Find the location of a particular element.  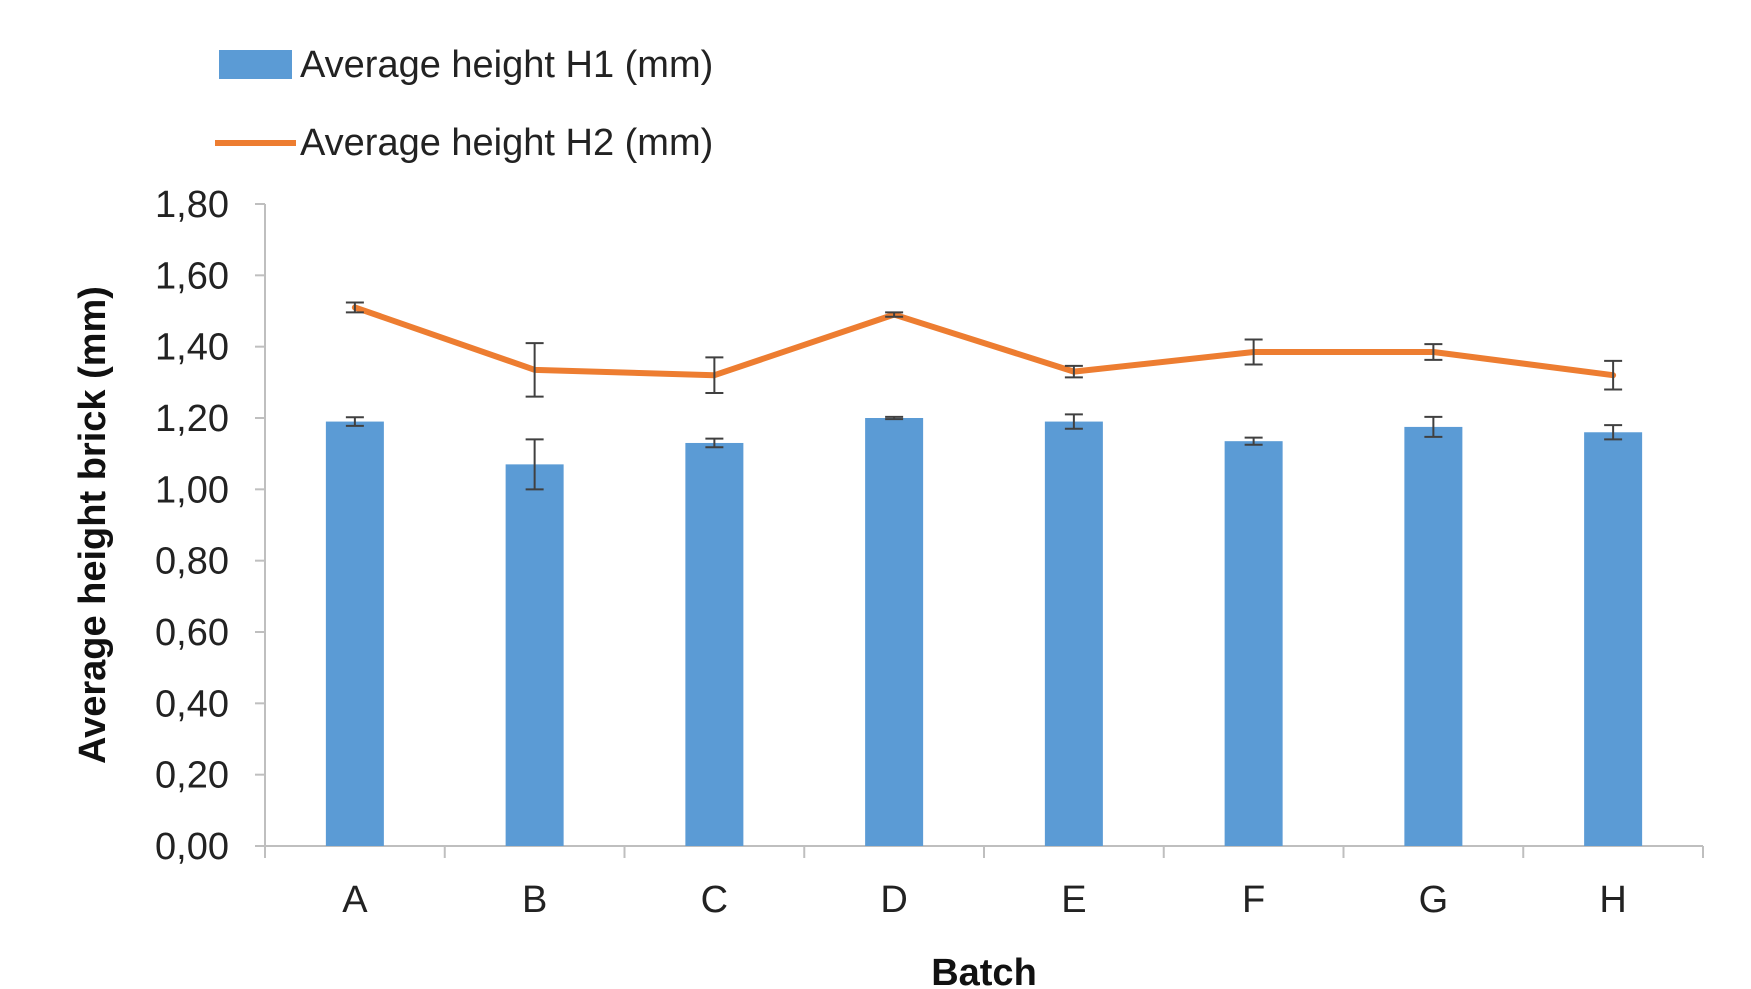

bar-D is located at coordinates (894, 632).